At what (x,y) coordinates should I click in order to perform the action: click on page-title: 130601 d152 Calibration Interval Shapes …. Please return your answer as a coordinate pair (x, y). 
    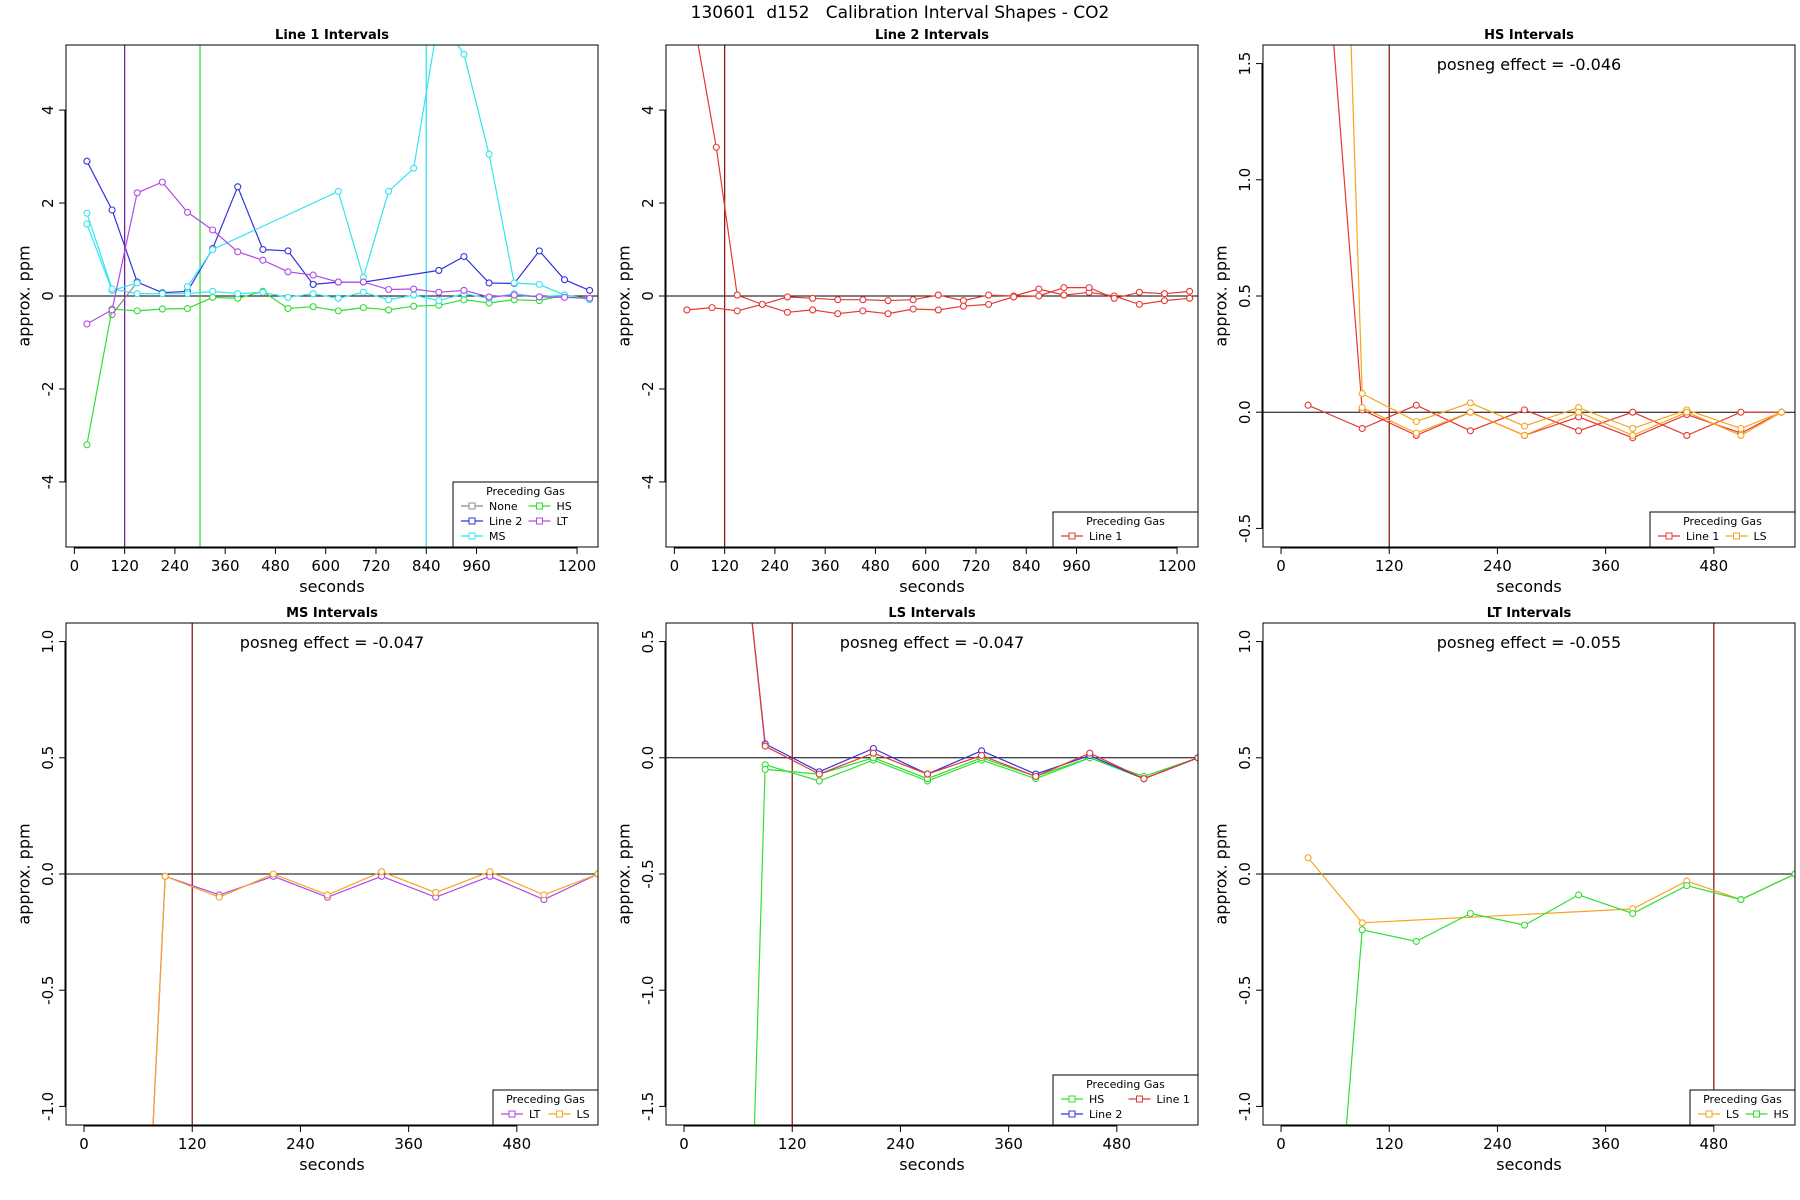
    Looking at the image, I should click on (900, 13).